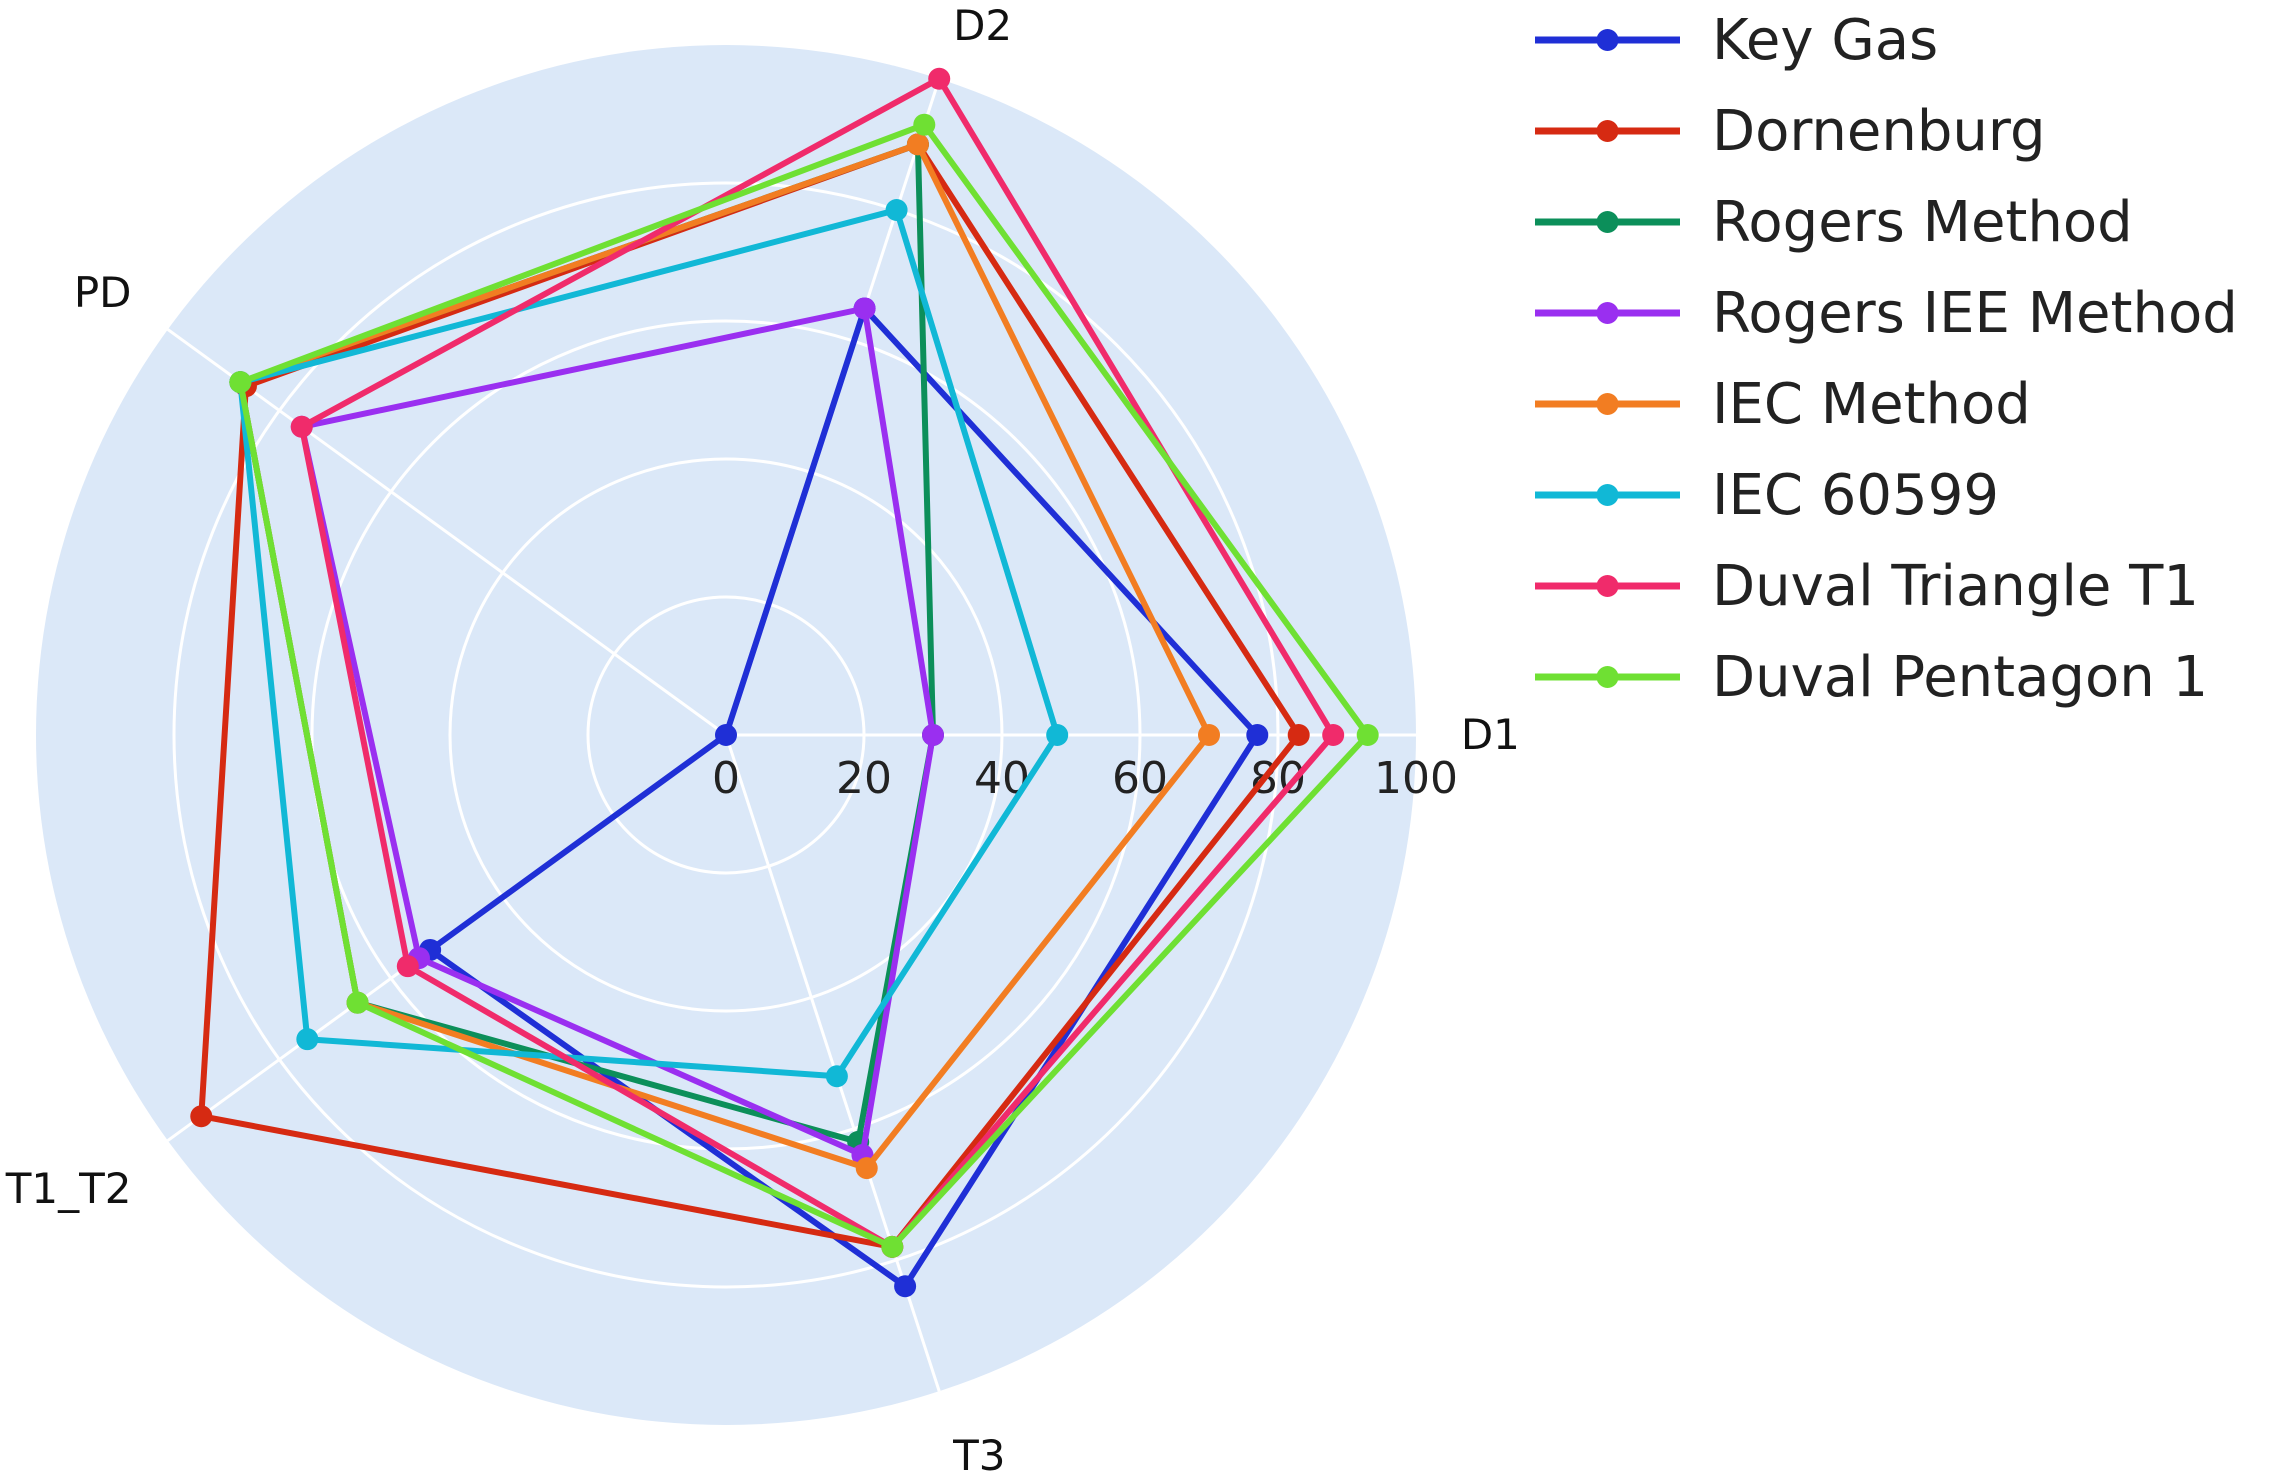 The width and height of the screenshot is (2292, 1472). Describe the element at coordinates (1975, 313) in the screenshot. I see `legend-label: Rogers IEE Method` at that location.